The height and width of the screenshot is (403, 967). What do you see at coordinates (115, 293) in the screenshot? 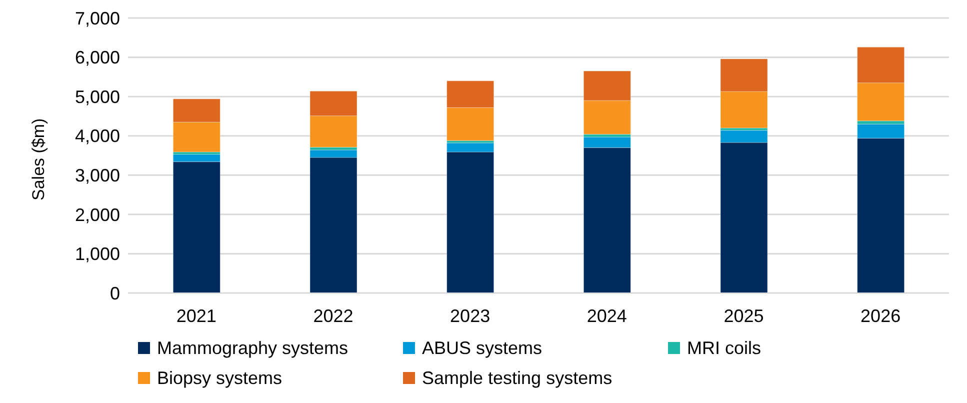
I see `y-tick-label: 0` at bounding box center [115, 293].